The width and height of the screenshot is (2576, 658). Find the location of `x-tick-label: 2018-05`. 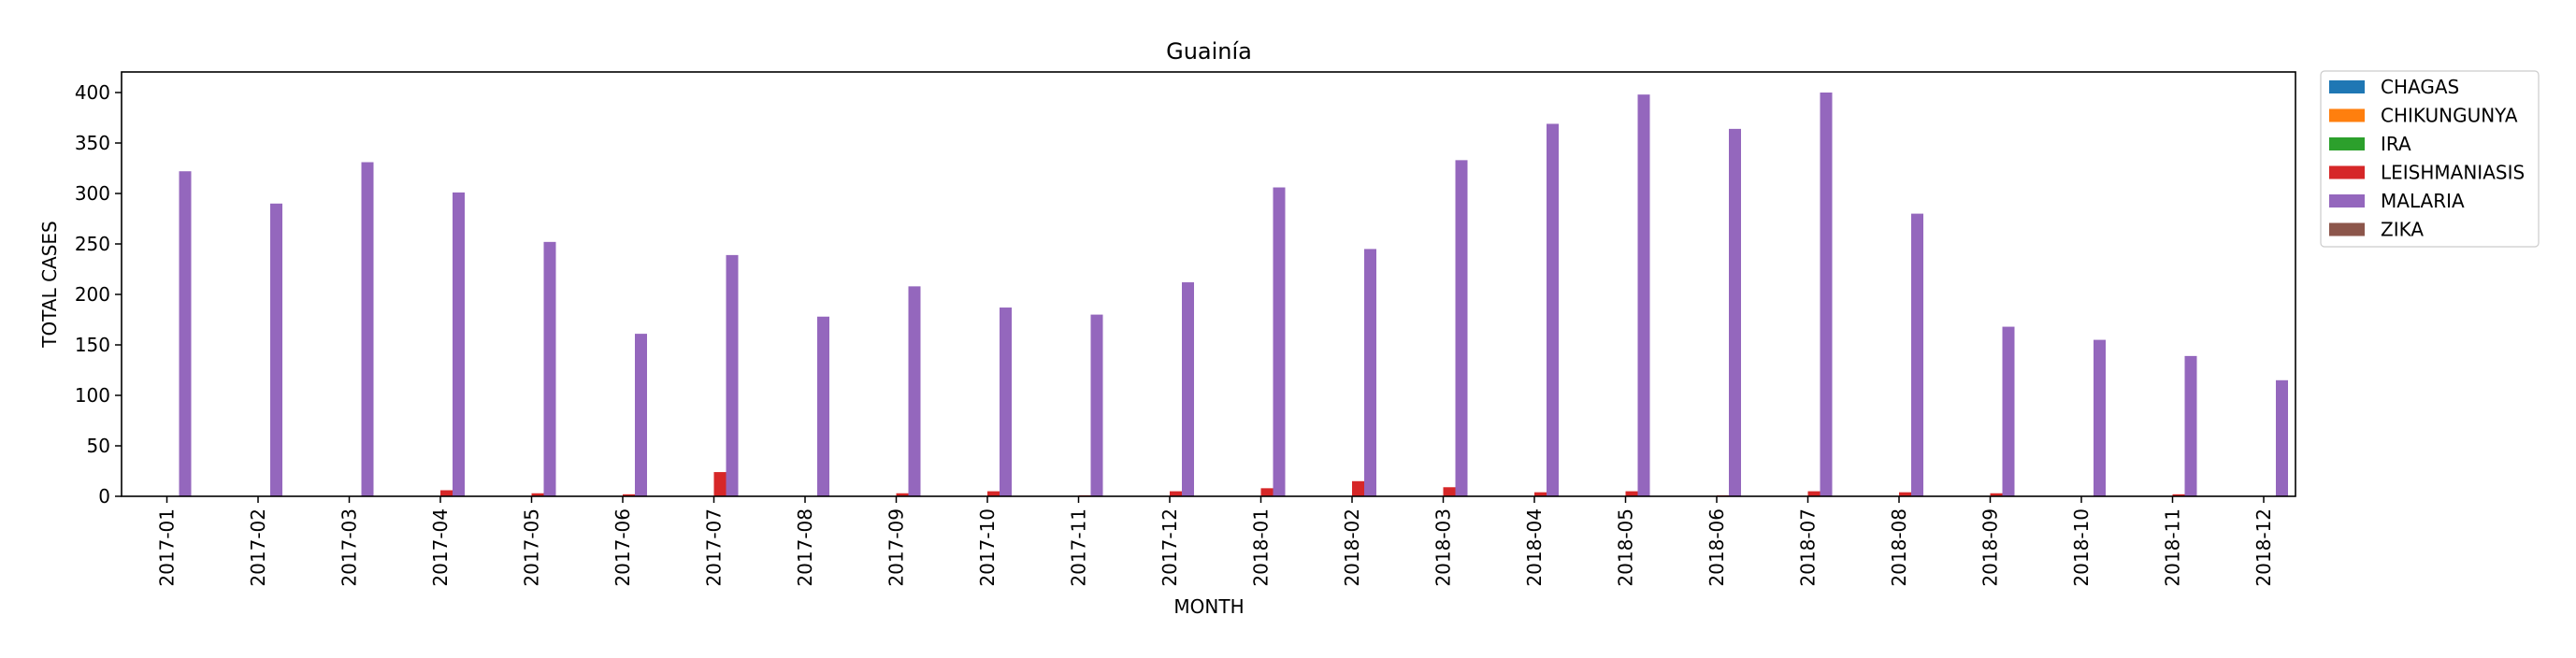

x-tick-label: 2018-05 is located at coordinates (1626, 547).